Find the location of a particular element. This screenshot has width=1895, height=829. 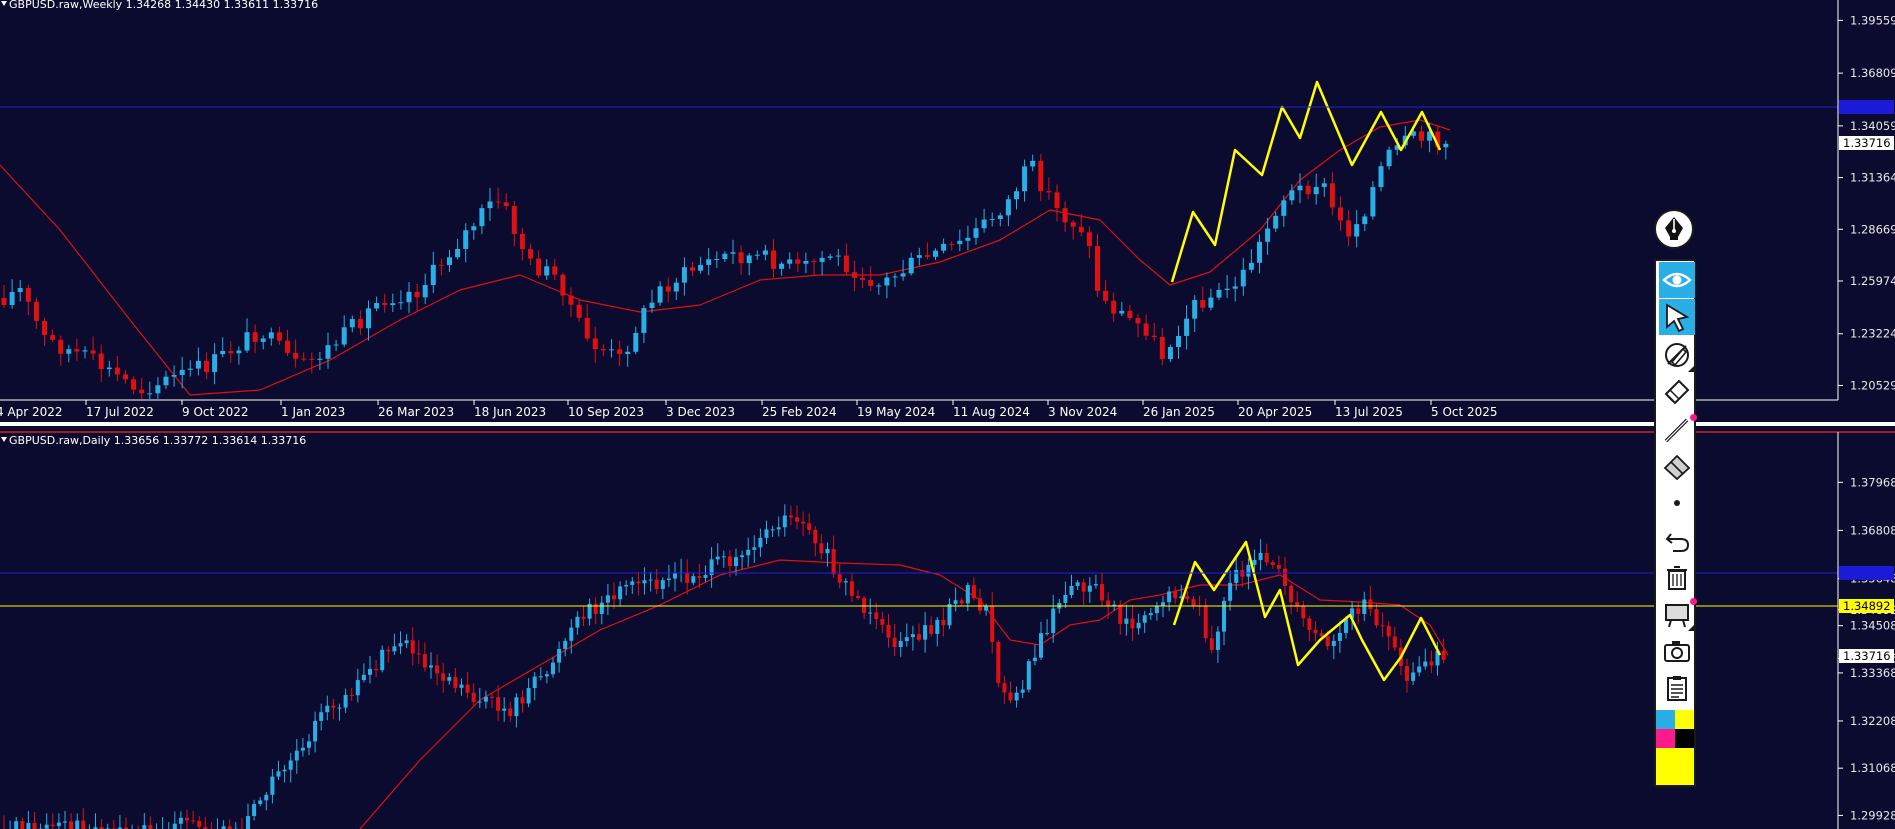

cursor-tool-button is located at coordinates (1677, 317).